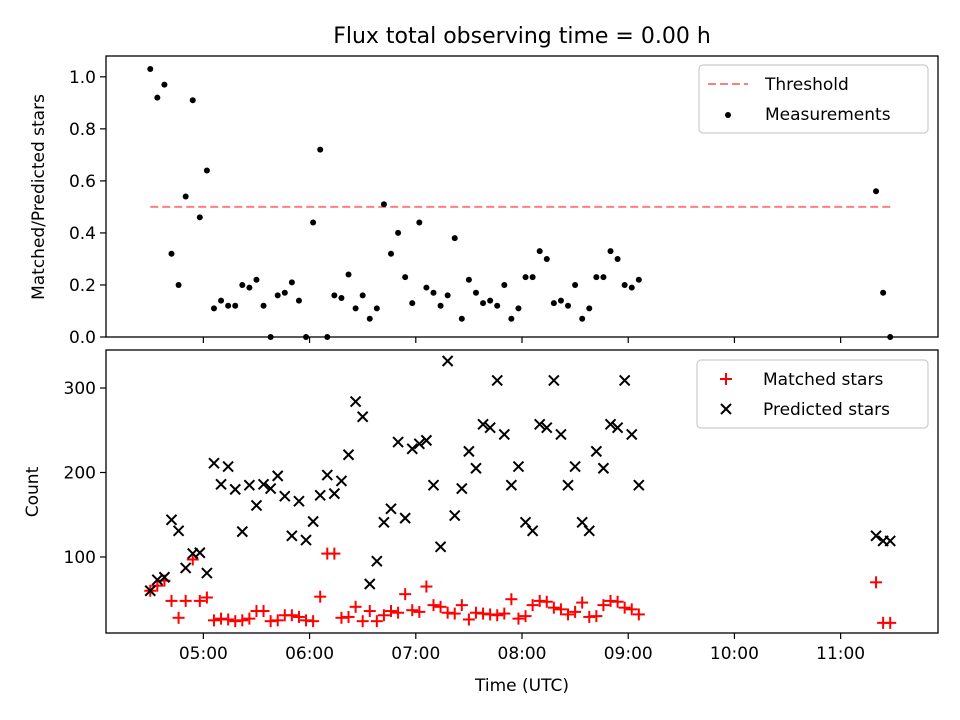  Describe the element at coordinates (823, 380) in the screenshot. I see `legend-matched-label: Matched stars` at that location.